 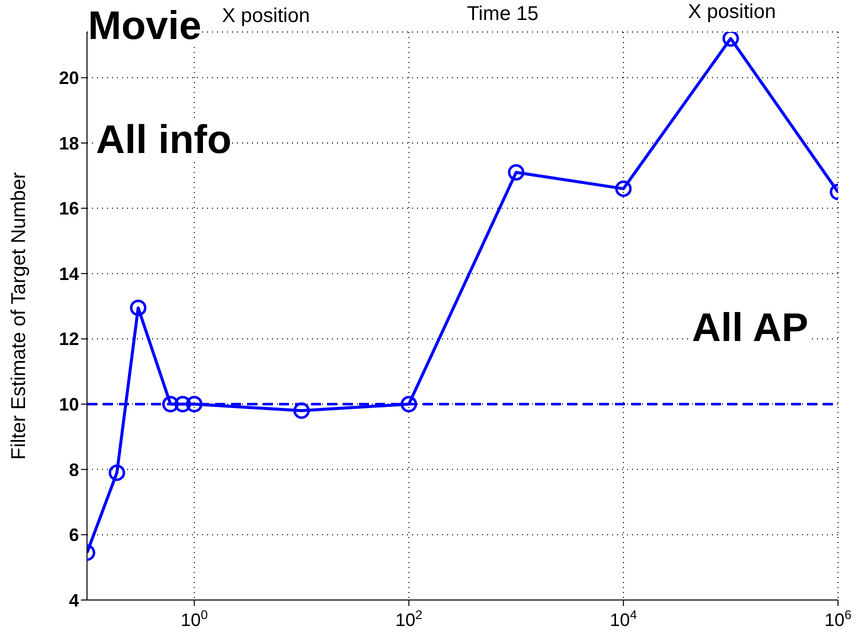 What do you see at coordinates (68, 274) in the screenshot?
I see `y-tick-label: 14` at bounding box center [68, 274].